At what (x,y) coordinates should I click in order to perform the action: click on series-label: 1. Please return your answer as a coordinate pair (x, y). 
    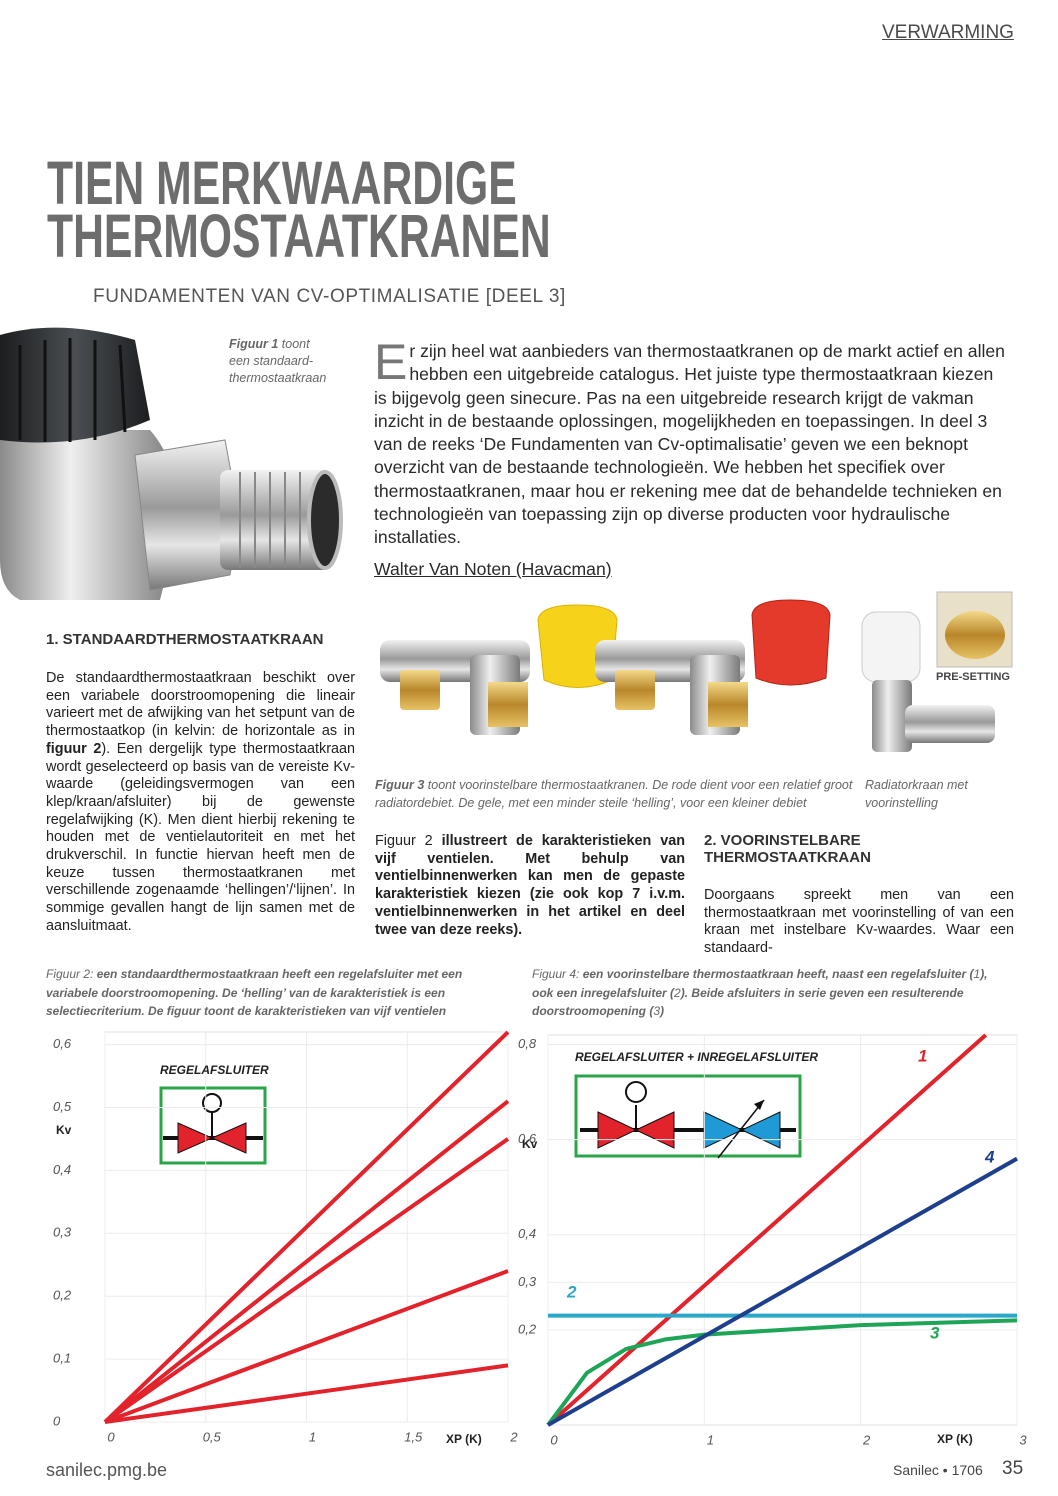
    Looking at the image, I should click on (922, 1055).